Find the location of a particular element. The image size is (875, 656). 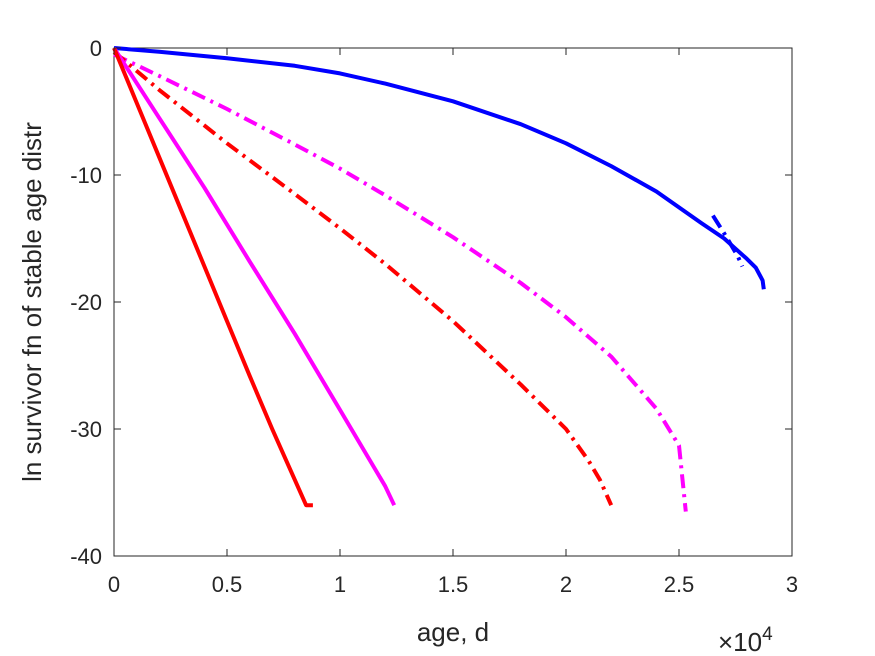

y-tick-label: -30 is located at coordinates (86, 429).